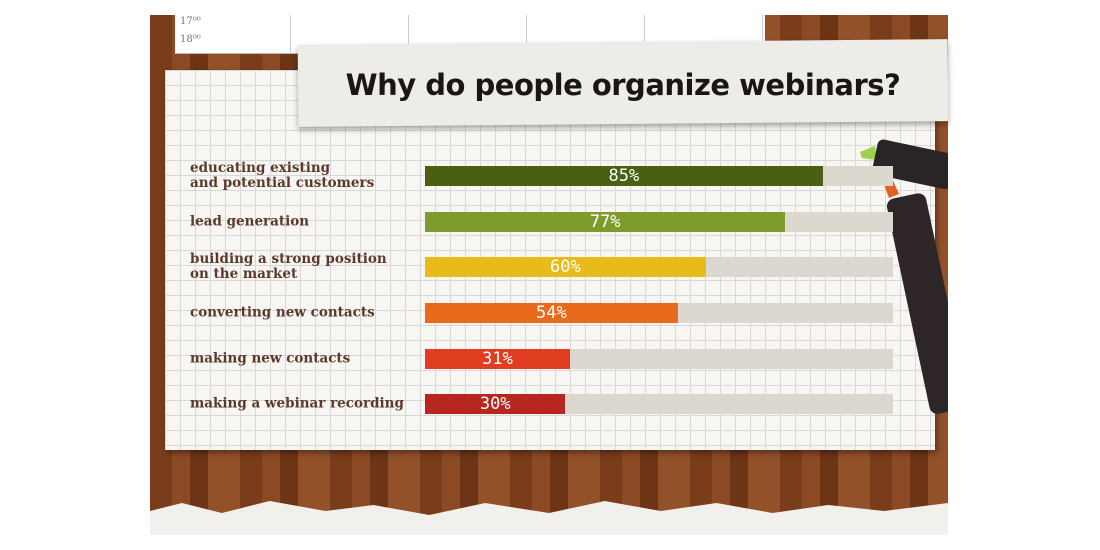  I want to click on category-label: making new contacts, so click(270, 358).